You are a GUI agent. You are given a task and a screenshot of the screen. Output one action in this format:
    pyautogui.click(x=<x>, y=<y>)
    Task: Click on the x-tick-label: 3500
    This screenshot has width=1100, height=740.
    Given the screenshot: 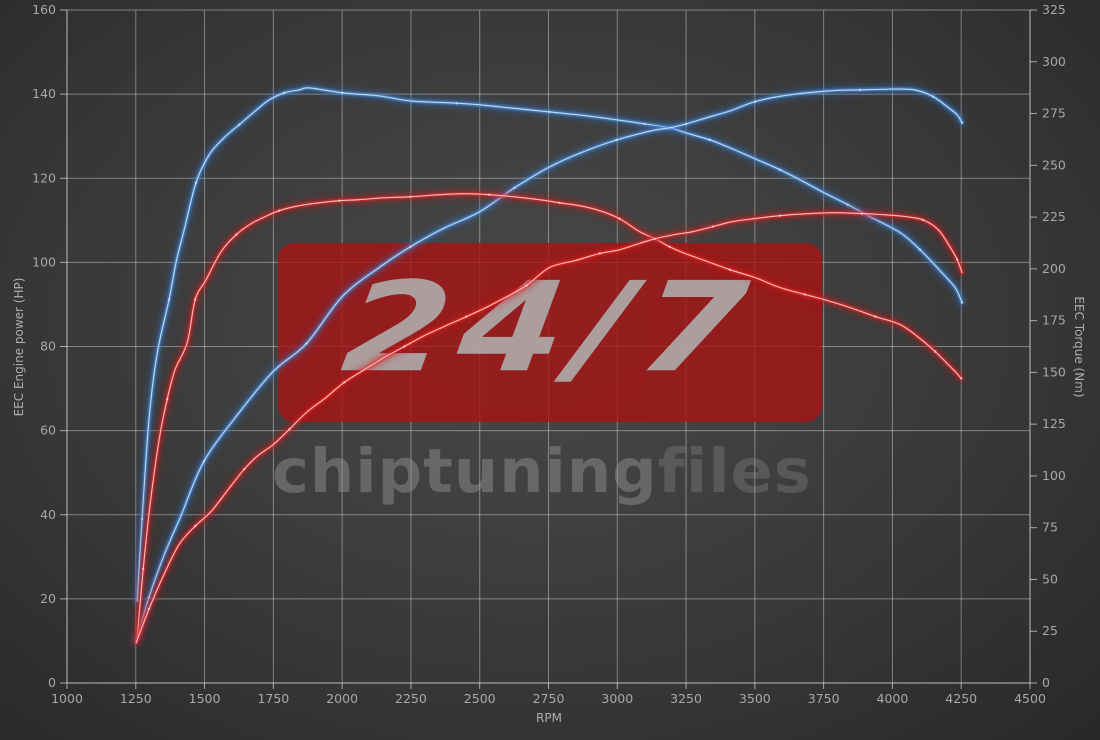 What is the action you would take?
    pyautogui.click(x=755, y=698)
    